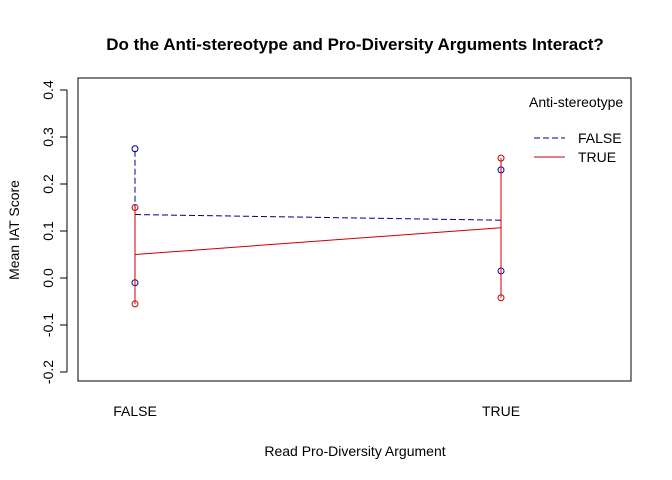  I want to click on y-tick-label: 0.0, so click(48, 278).